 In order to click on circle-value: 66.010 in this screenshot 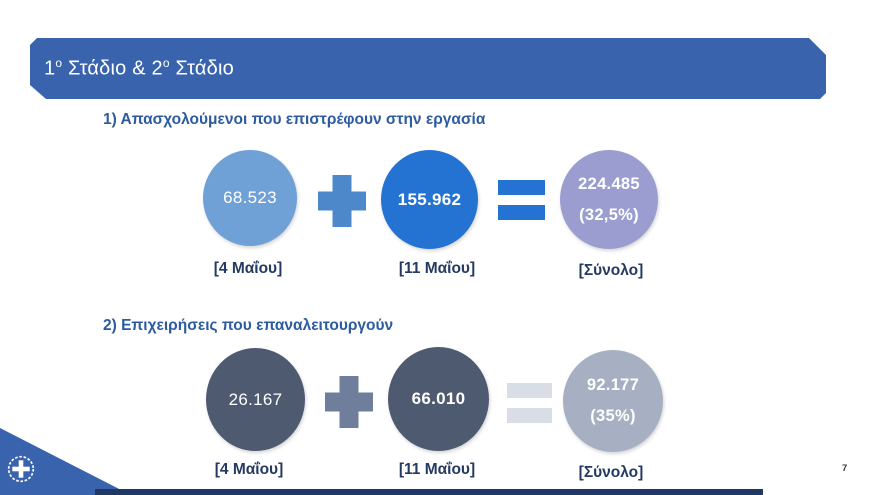, I will do `click(438, 398)`.